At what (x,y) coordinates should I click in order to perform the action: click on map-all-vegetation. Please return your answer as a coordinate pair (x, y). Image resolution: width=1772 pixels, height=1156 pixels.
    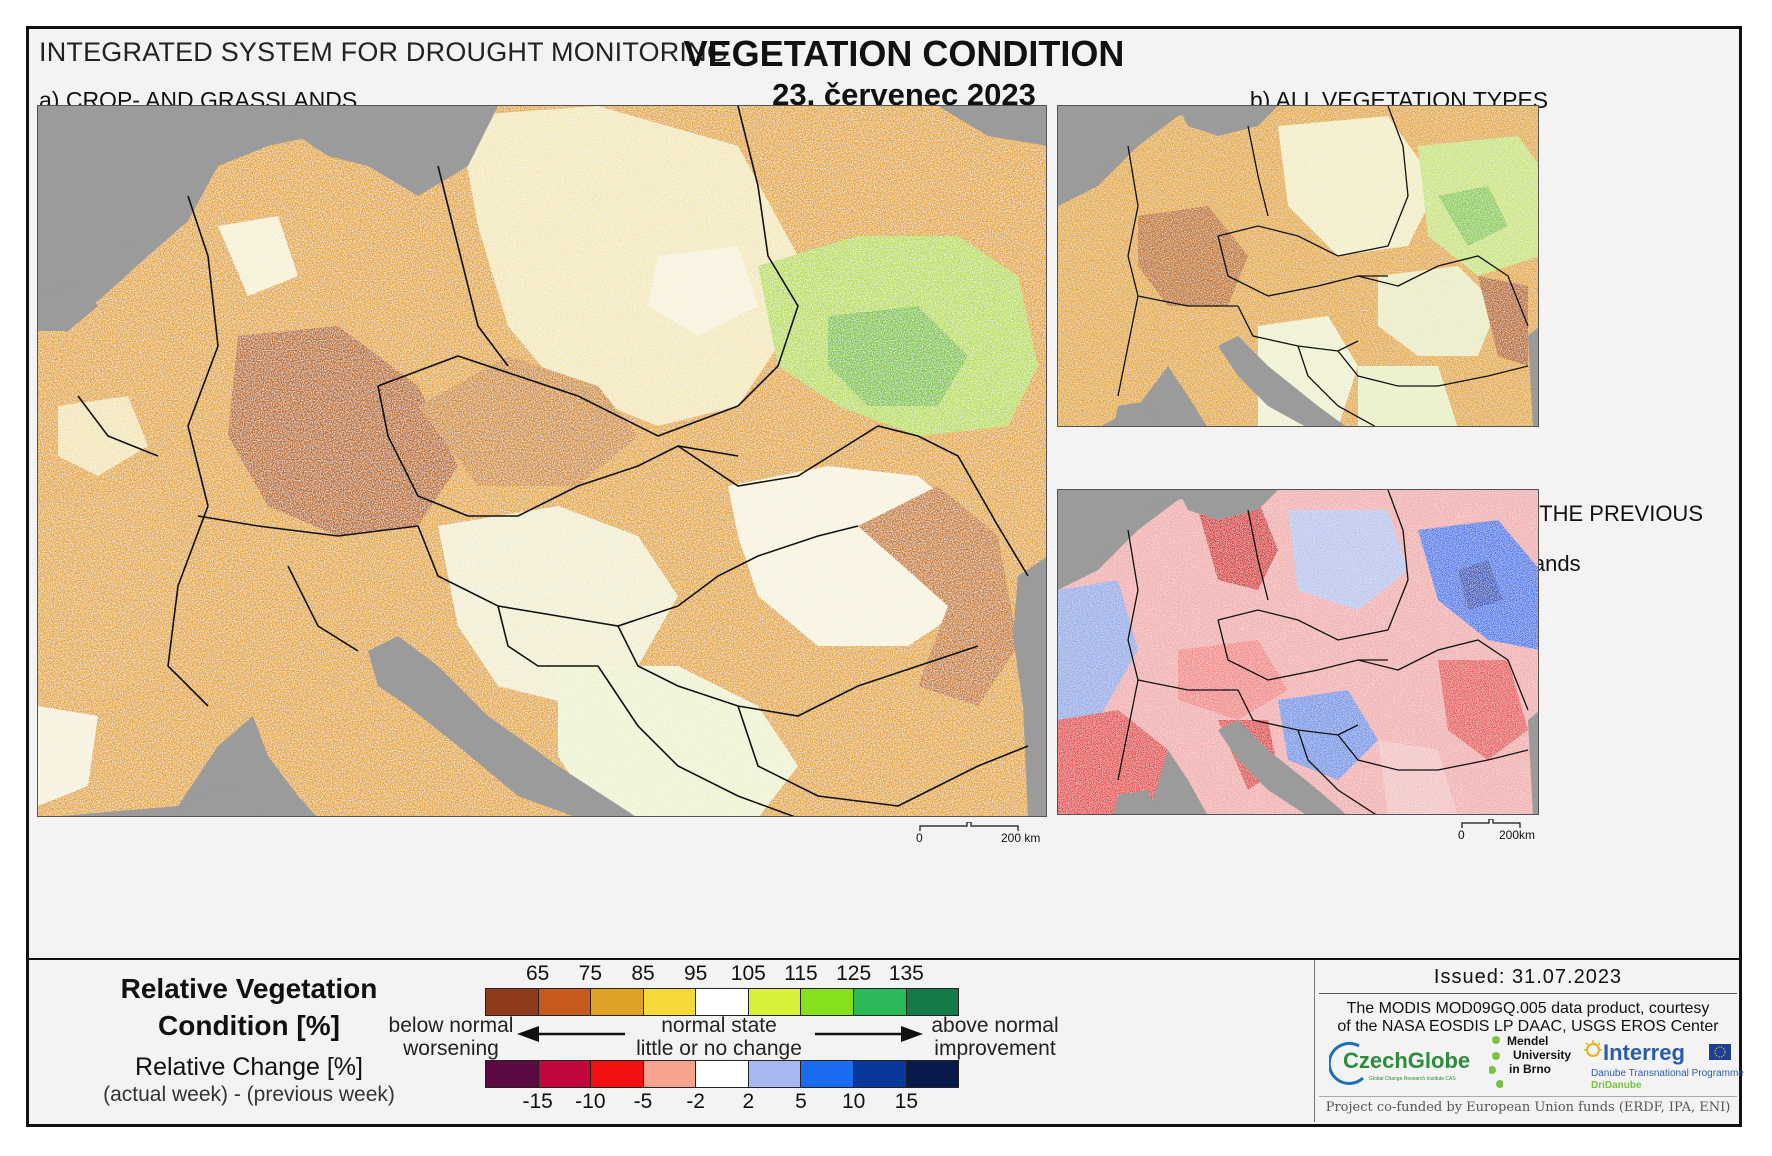
    Looking at the image, I should click on (1298, 266).